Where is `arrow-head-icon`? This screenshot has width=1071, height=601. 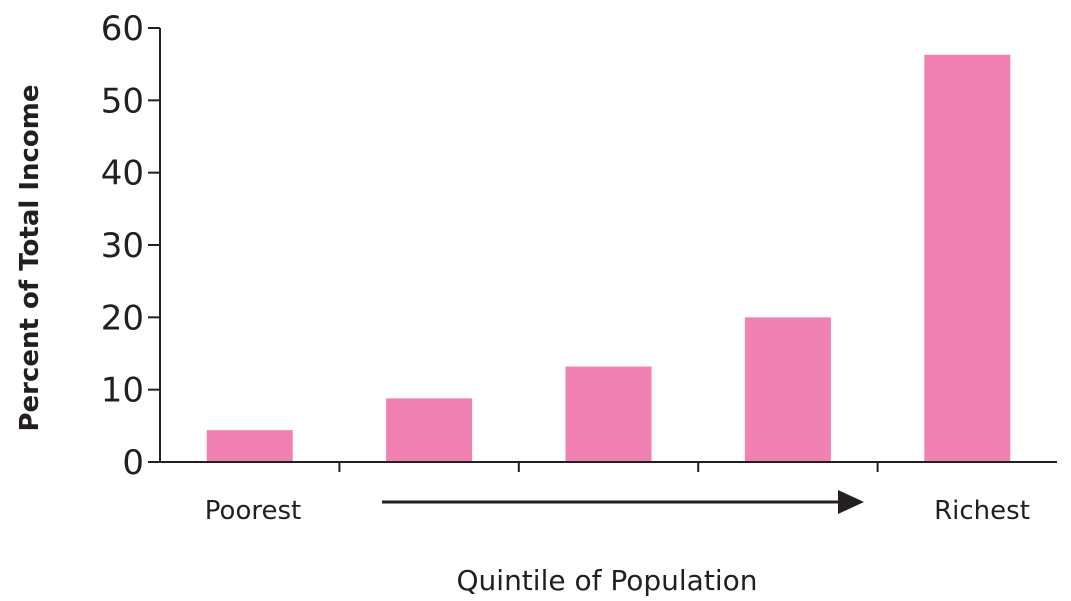
arrow-head-icon is located at coordinates (851, 502).